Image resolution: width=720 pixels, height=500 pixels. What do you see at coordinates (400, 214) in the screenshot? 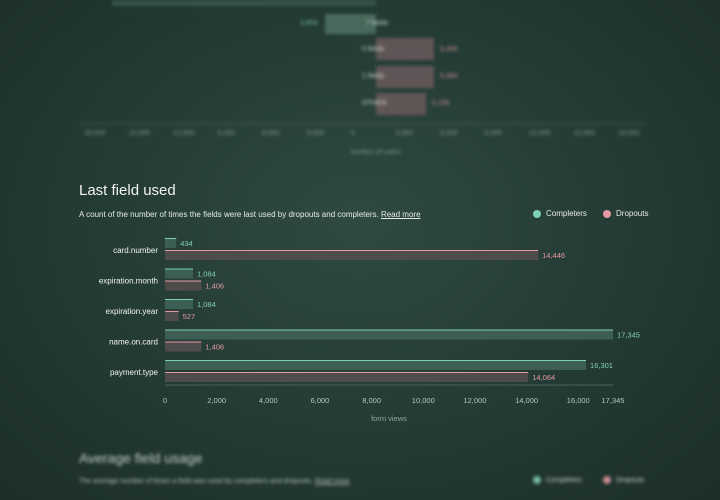
I see `read-more-link: Read more` at bounding box center [400, 214].